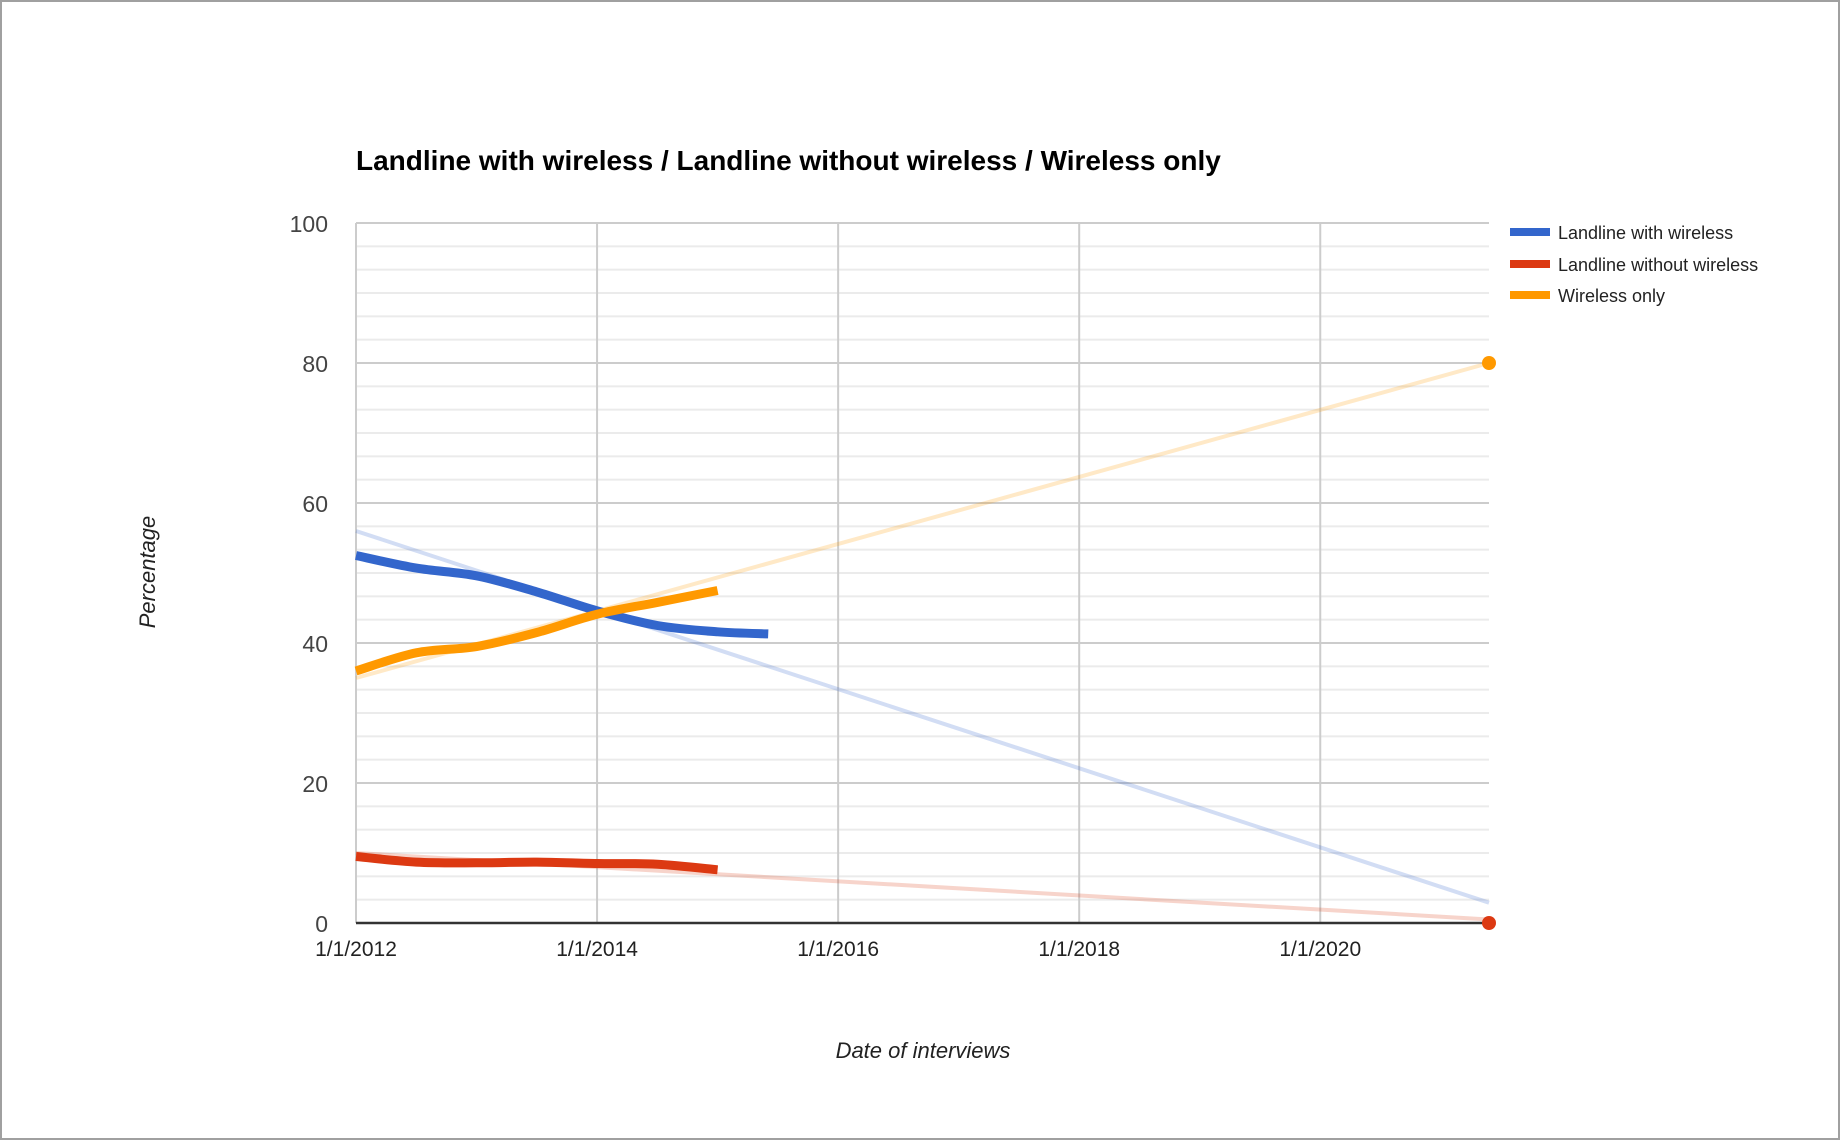 The height and width of the screenshot is (1142, 1840). I want to click on legend-item-landline-with-wireless: Landline with wireless, so click(1621, 233).